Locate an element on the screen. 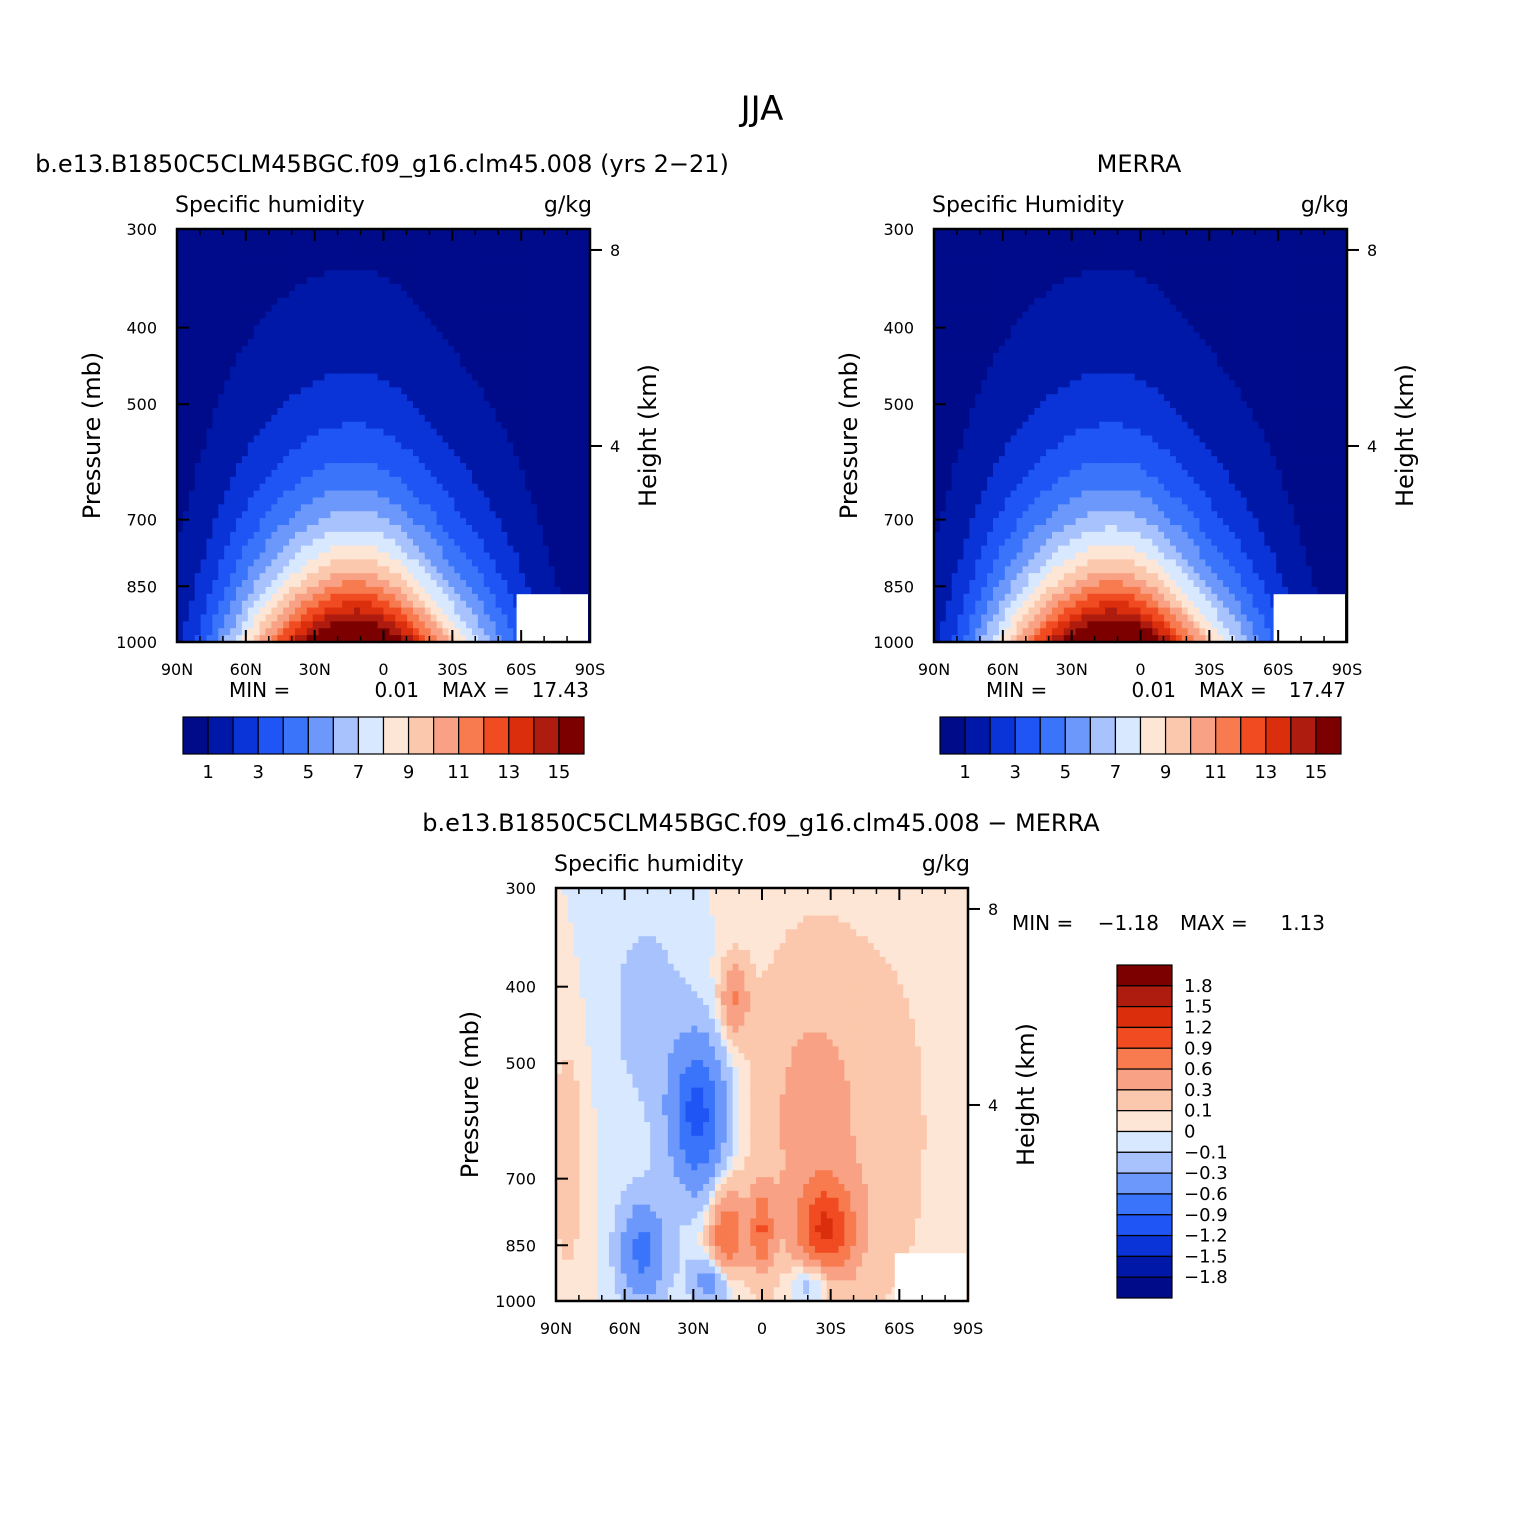 This screenshot has height=1524, width=1524. y-tick-label: 300 is located at coordinates (141, 229).